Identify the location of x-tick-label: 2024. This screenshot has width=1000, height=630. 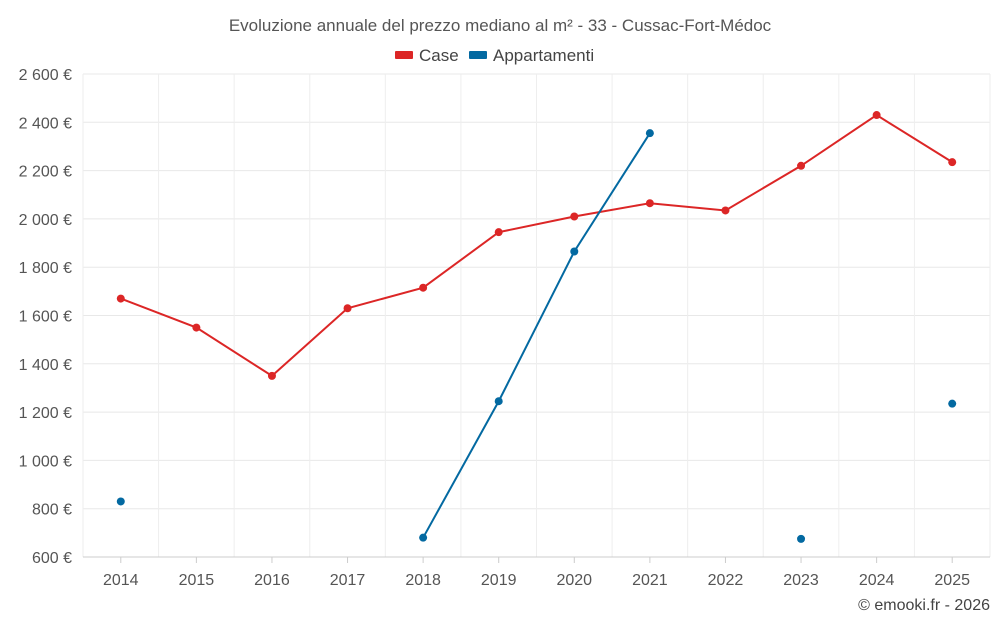
(877, 580).